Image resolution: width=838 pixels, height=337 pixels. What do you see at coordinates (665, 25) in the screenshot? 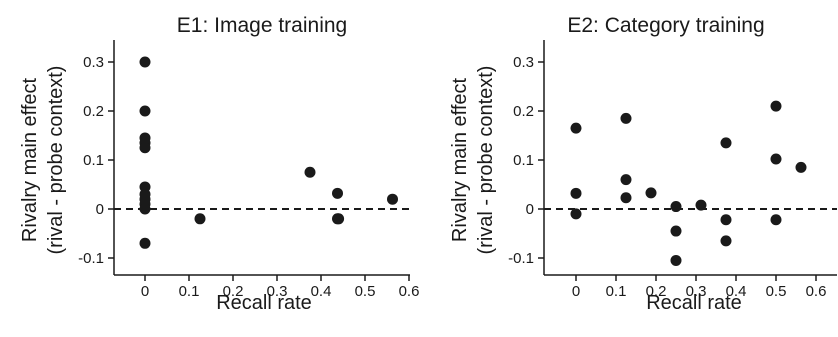
I see `chart-title: E2: Category training` at bounding box center [665, 25].